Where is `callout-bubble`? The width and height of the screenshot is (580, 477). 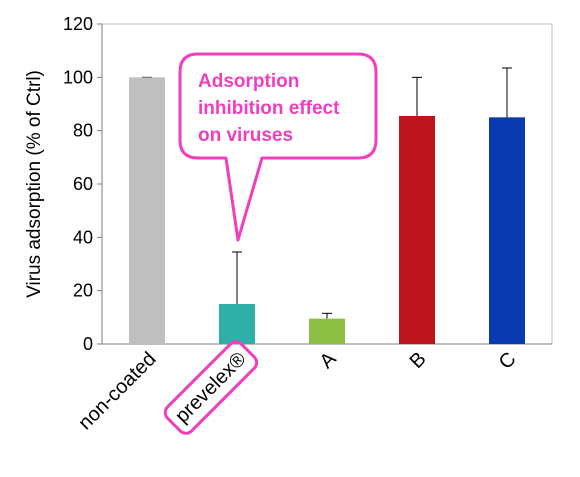
callout-bubble is located at coordinates (278, 147).